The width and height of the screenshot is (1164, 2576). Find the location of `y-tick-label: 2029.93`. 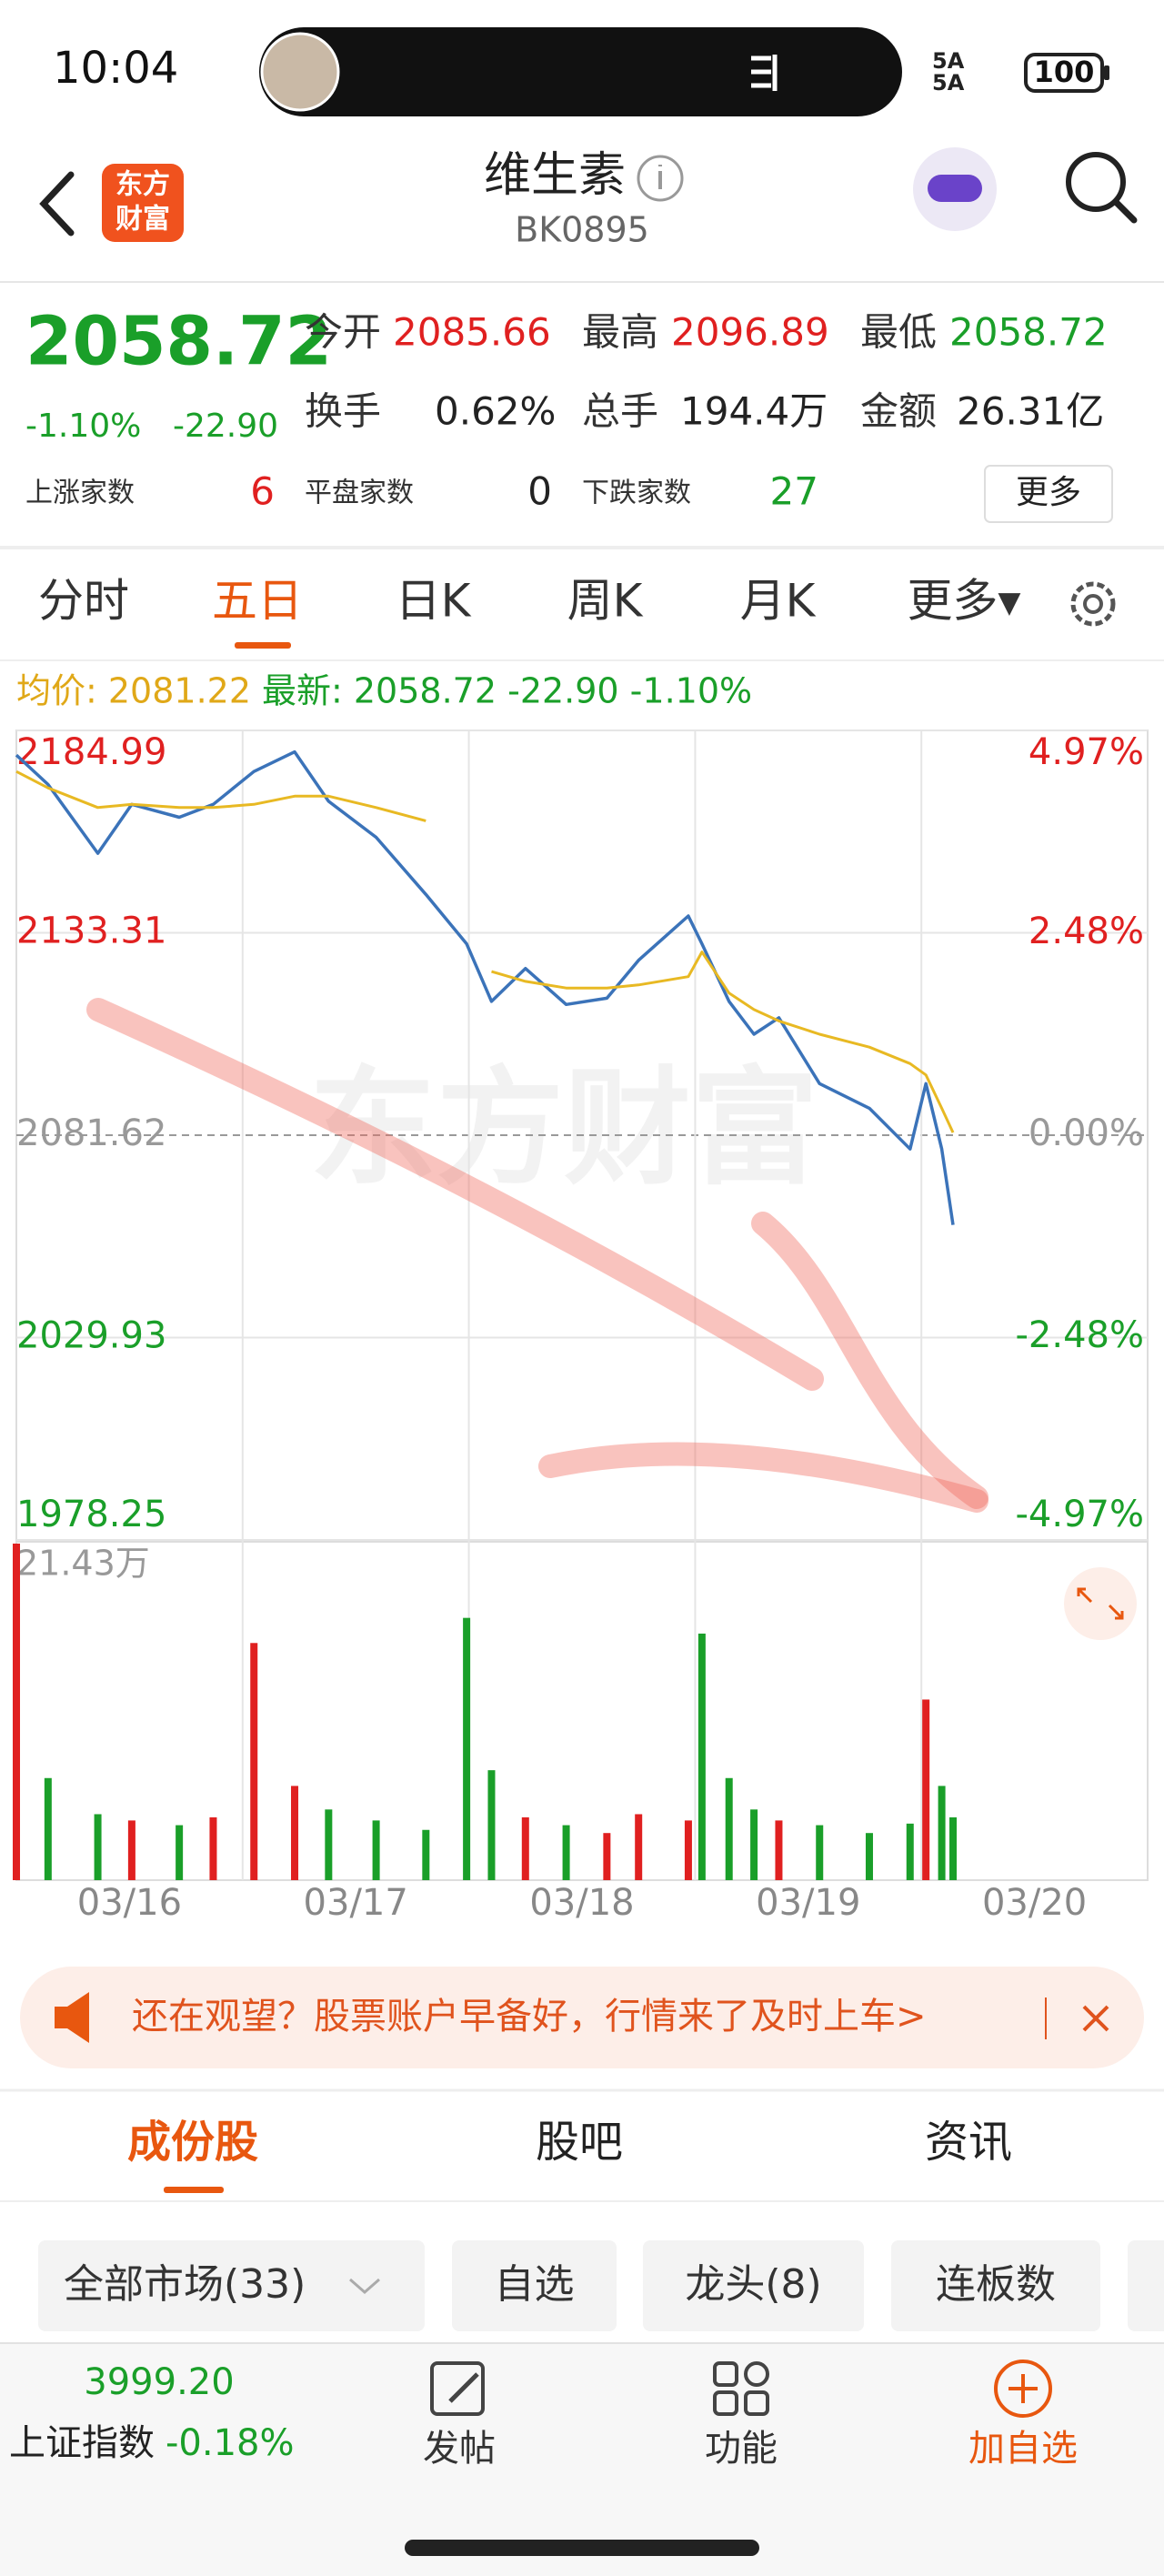

y-tick-label: 2029.93 is located at coordinates (91, 1336).